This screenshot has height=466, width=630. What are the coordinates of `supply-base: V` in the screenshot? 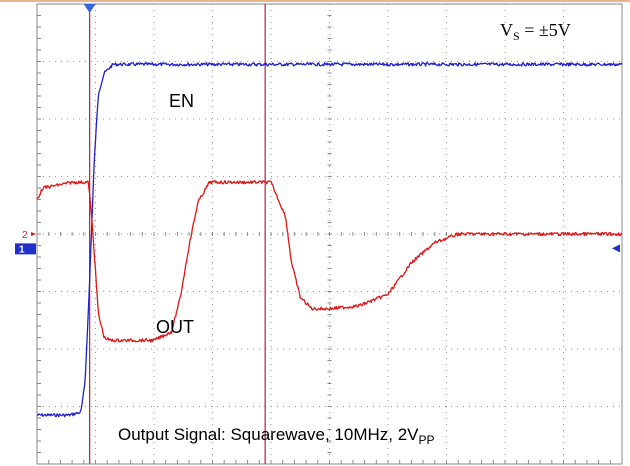 It's located at (506, 30).